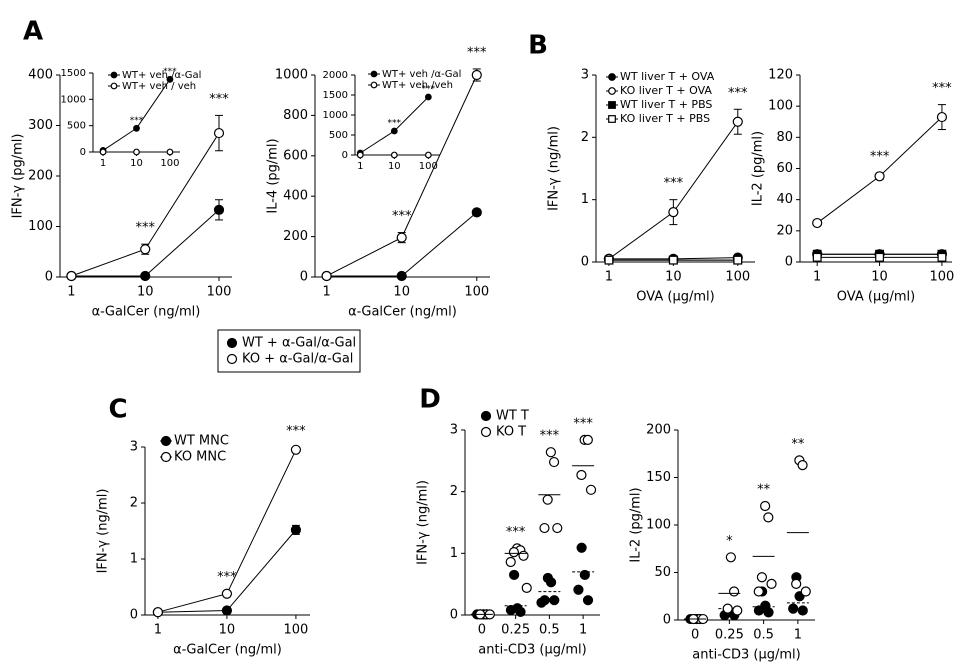  What do you see at coordinates (729, 541) in the screenshot?
I see `significance: *` at bounding box center [729, 541].